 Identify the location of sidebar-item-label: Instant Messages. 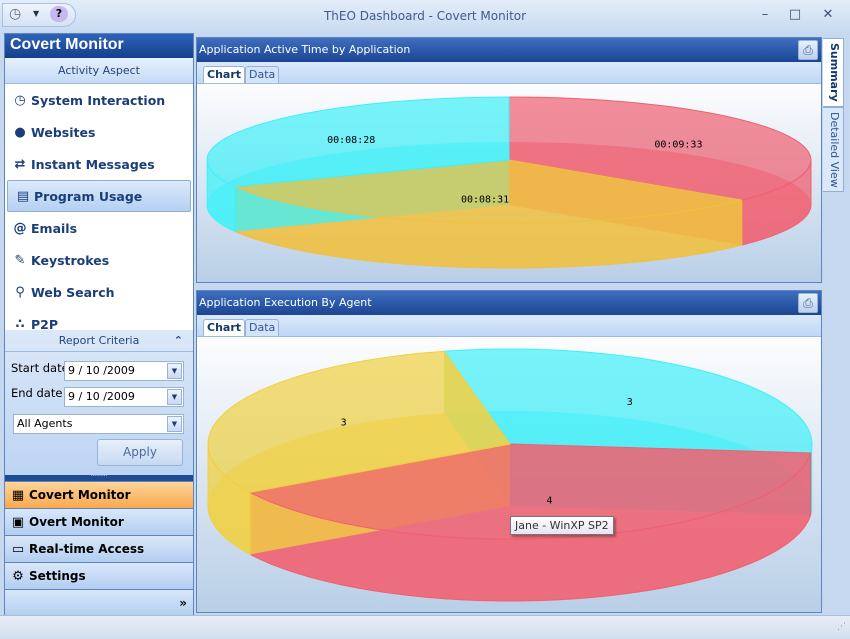
(93, 164).